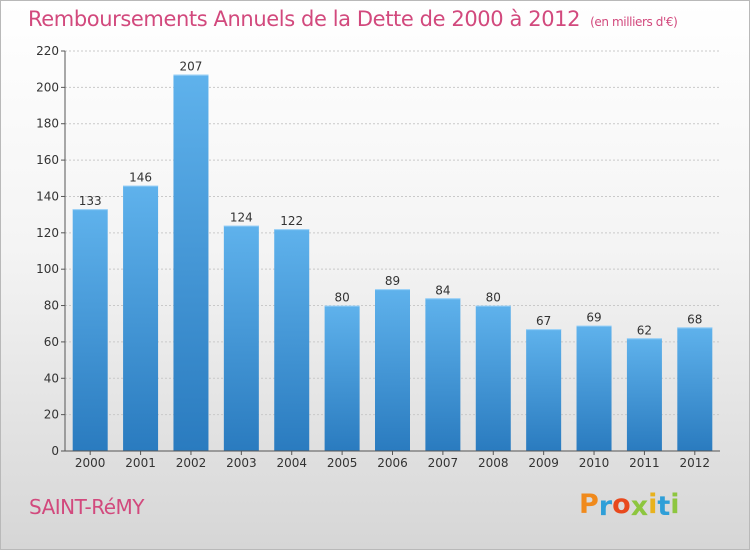 This screenshot has width=750, height=550. What do you see at coordinates (55, 451) in the screenshot?
I see `y-tick-label: 0` at bounding box center [55, 451].